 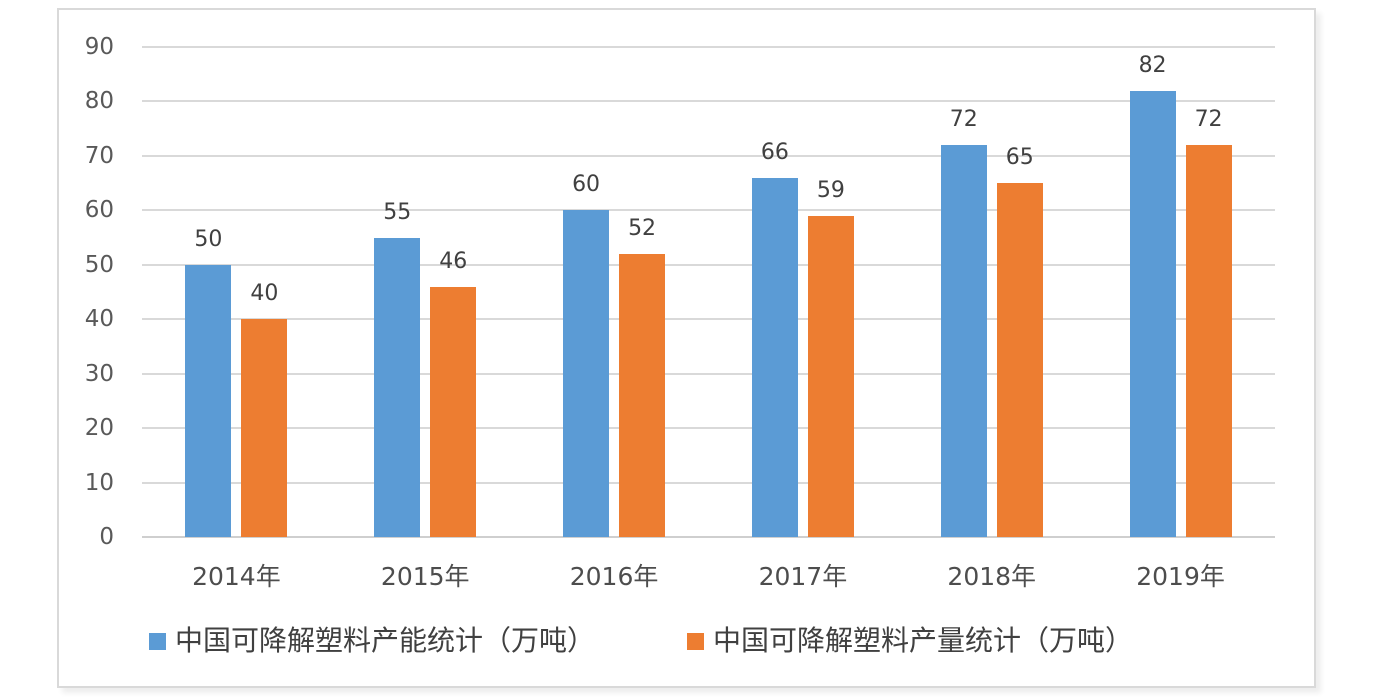 I want to click on data-label-output-2016年: 52, so click(x=642, y=228).